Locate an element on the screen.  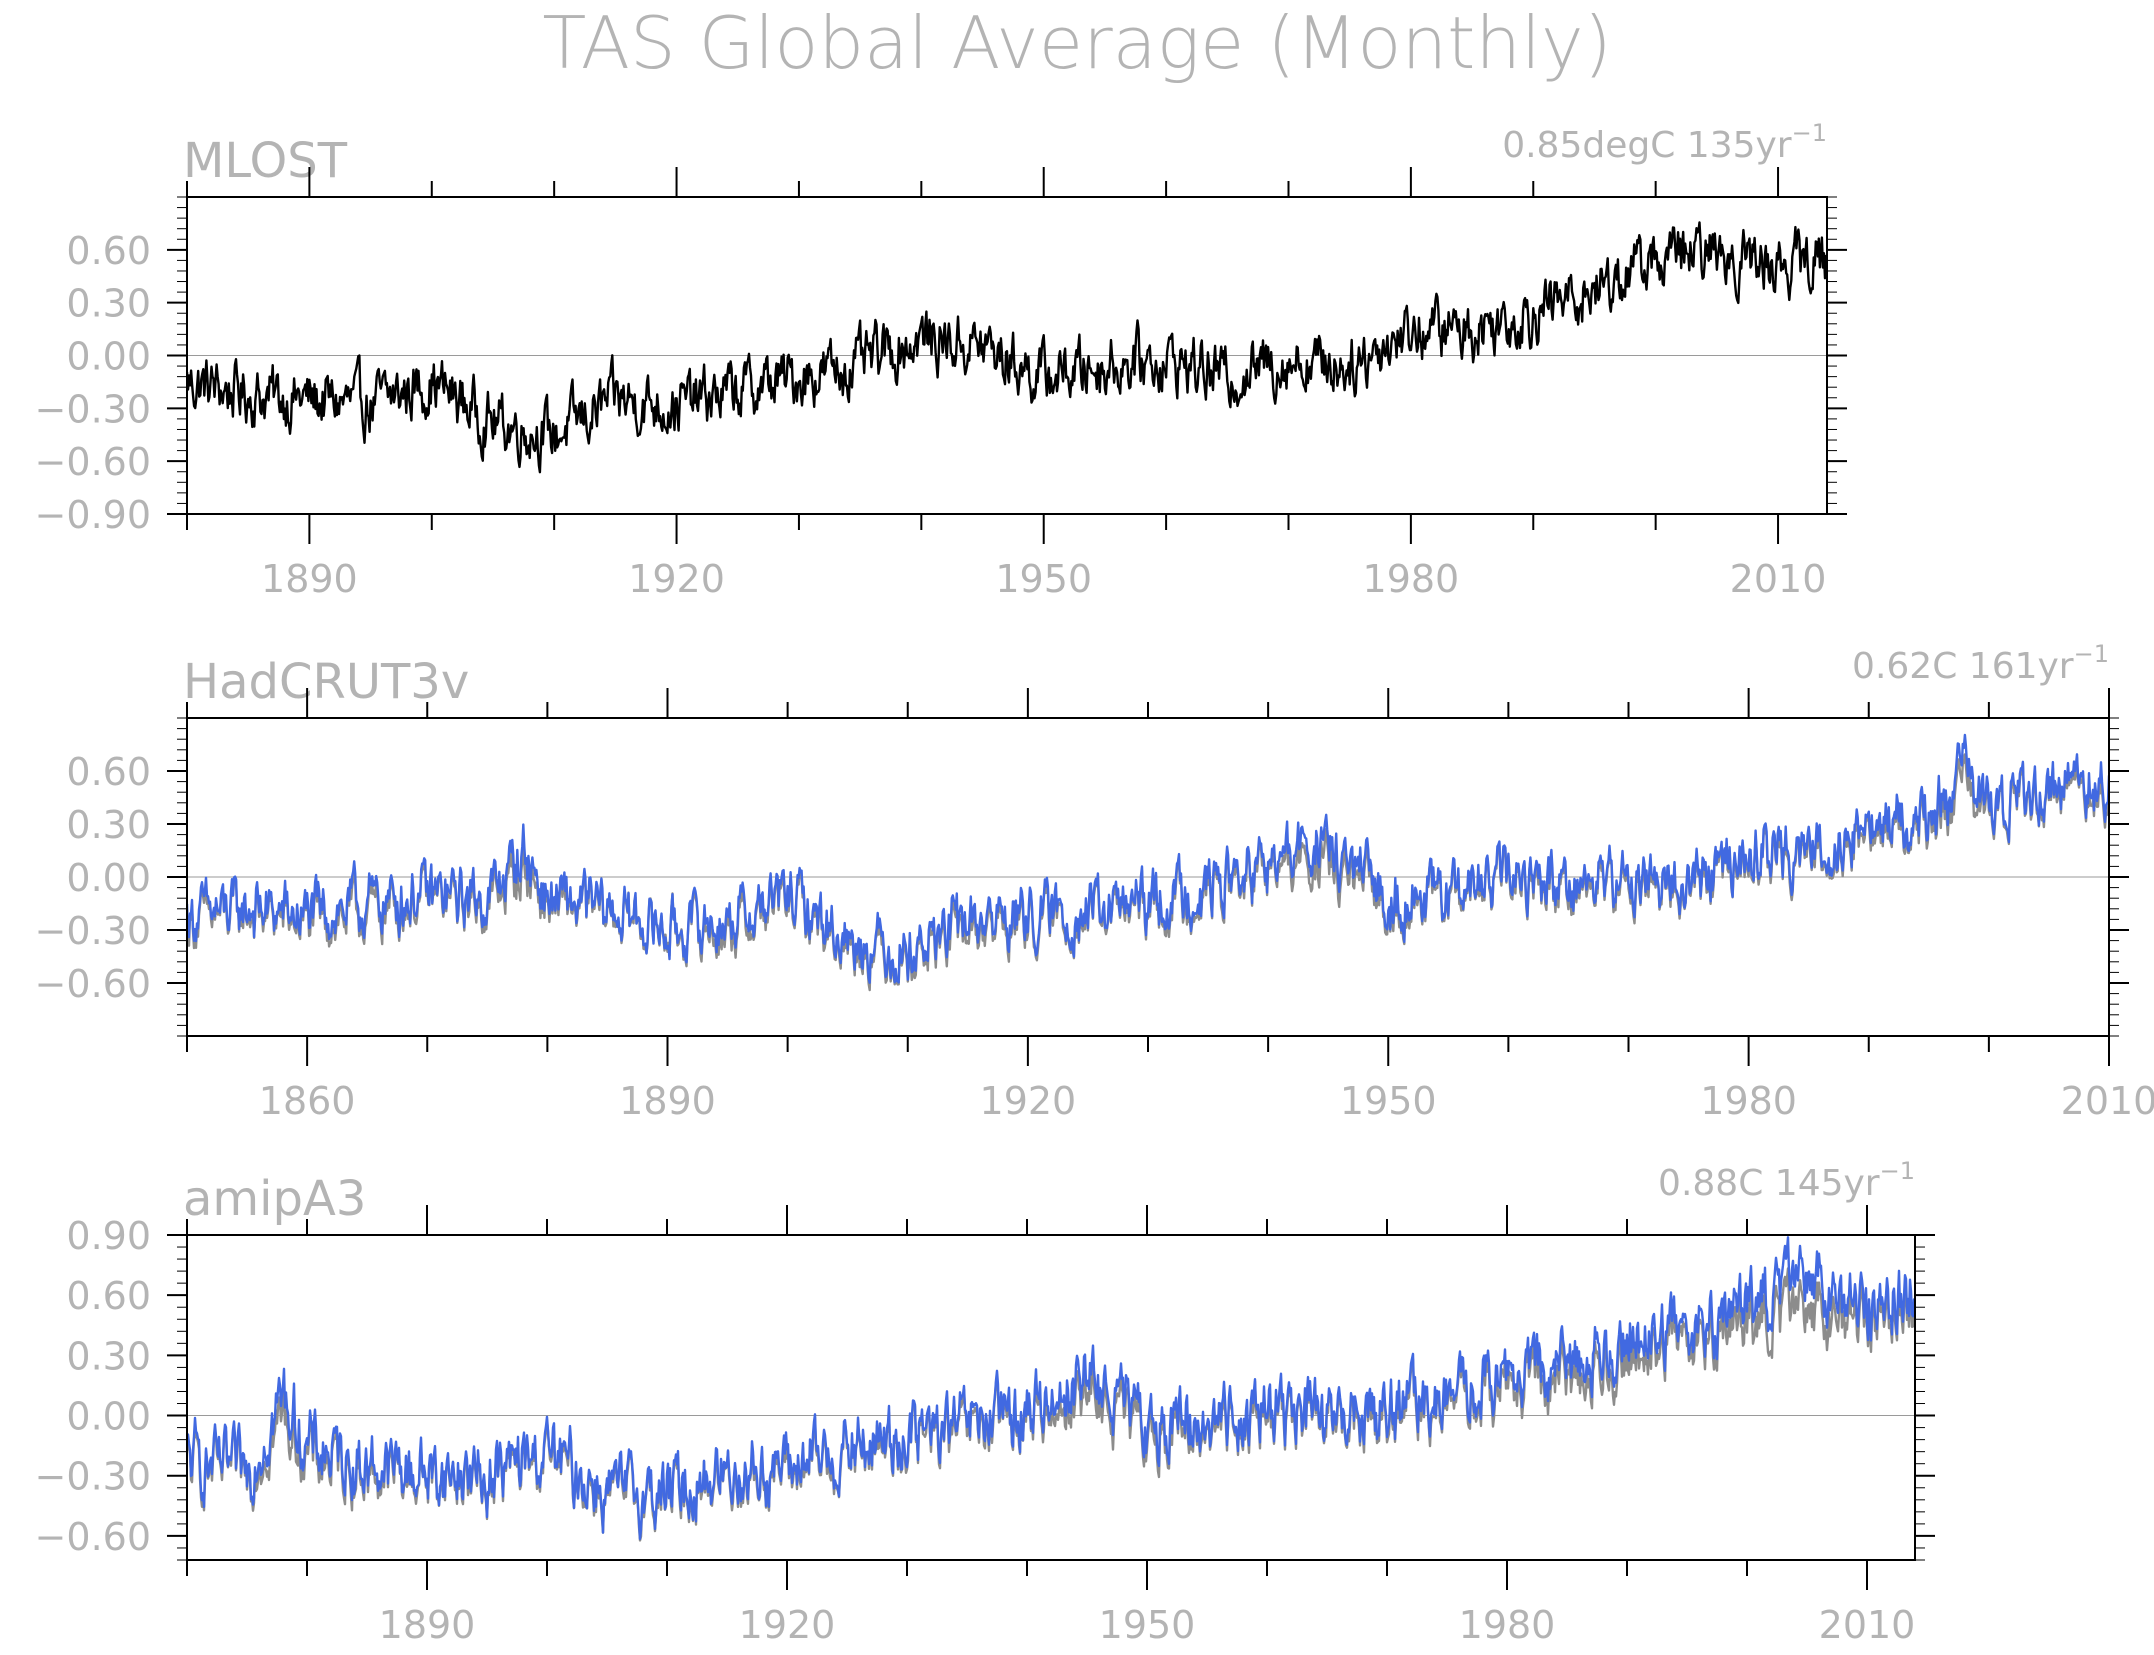
panel-trend-label: 0.85degC 135yr−1 is located at coordinates (1664, 142).